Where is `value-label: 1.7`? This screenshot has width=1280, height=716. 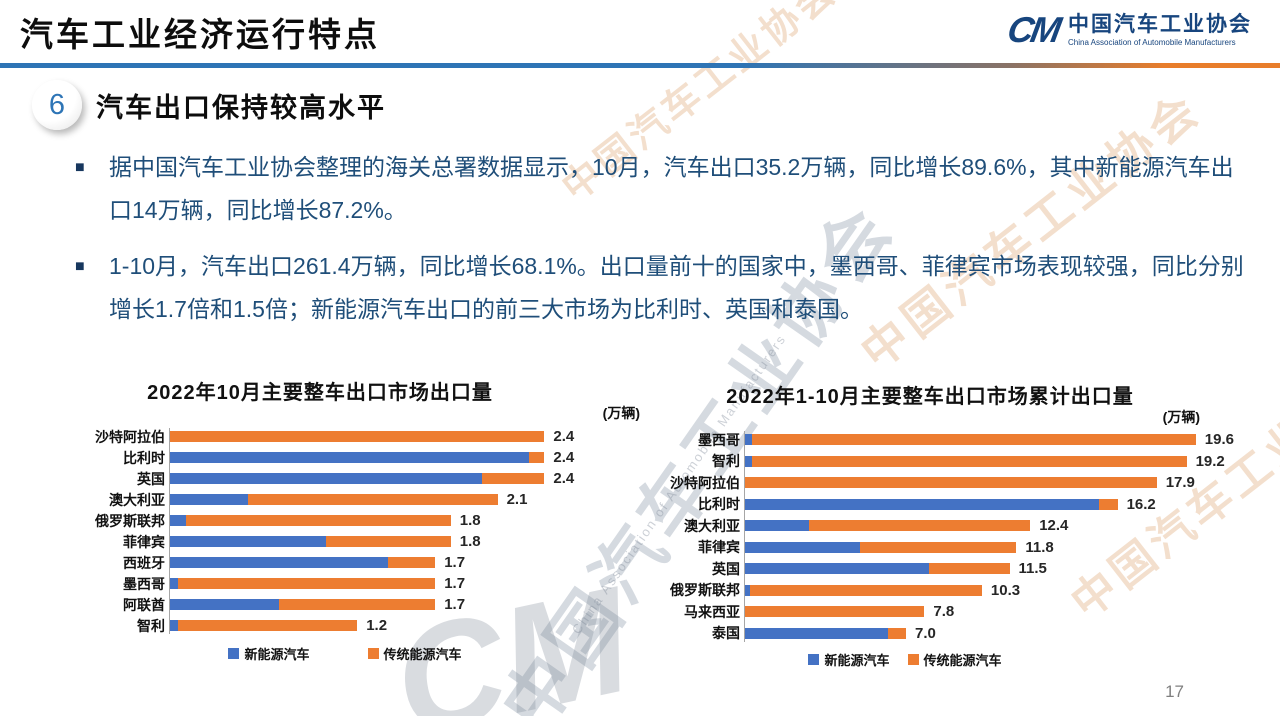
value-label: 1.7 is located at coordinates (455, 604).